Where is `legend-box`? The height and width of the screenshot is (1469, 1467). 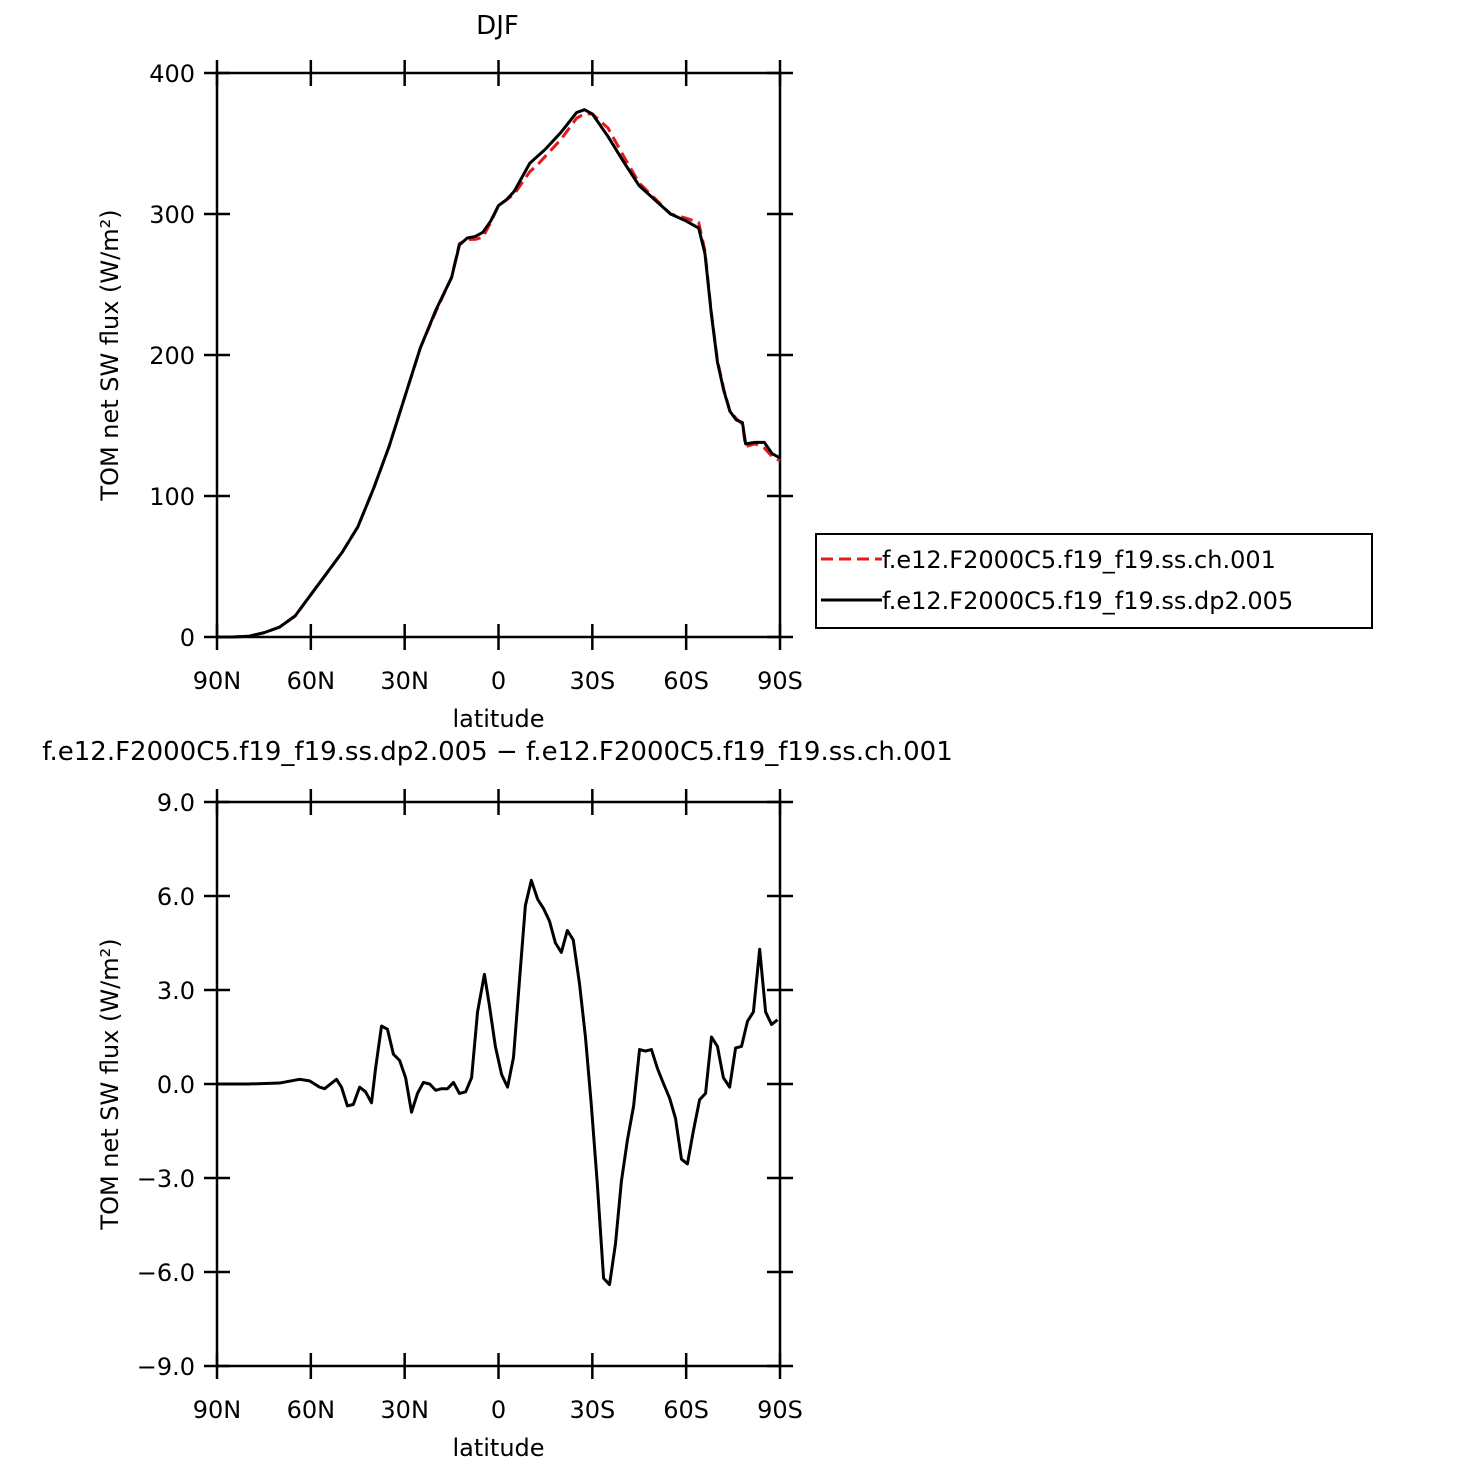 legend-box is located at coordinates (1094, 581).